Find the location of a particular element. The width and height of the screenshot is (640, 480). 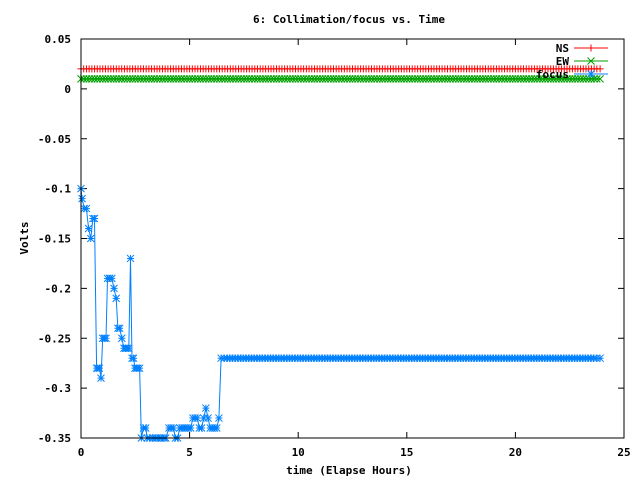

y-tick-label: 0.05 is located at coordinates (58, 39).